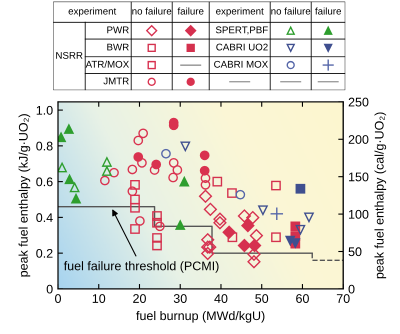  Describe the element at coordinates (343, 298) in the screenshot. I see `x-tick-label: 70` at that location.